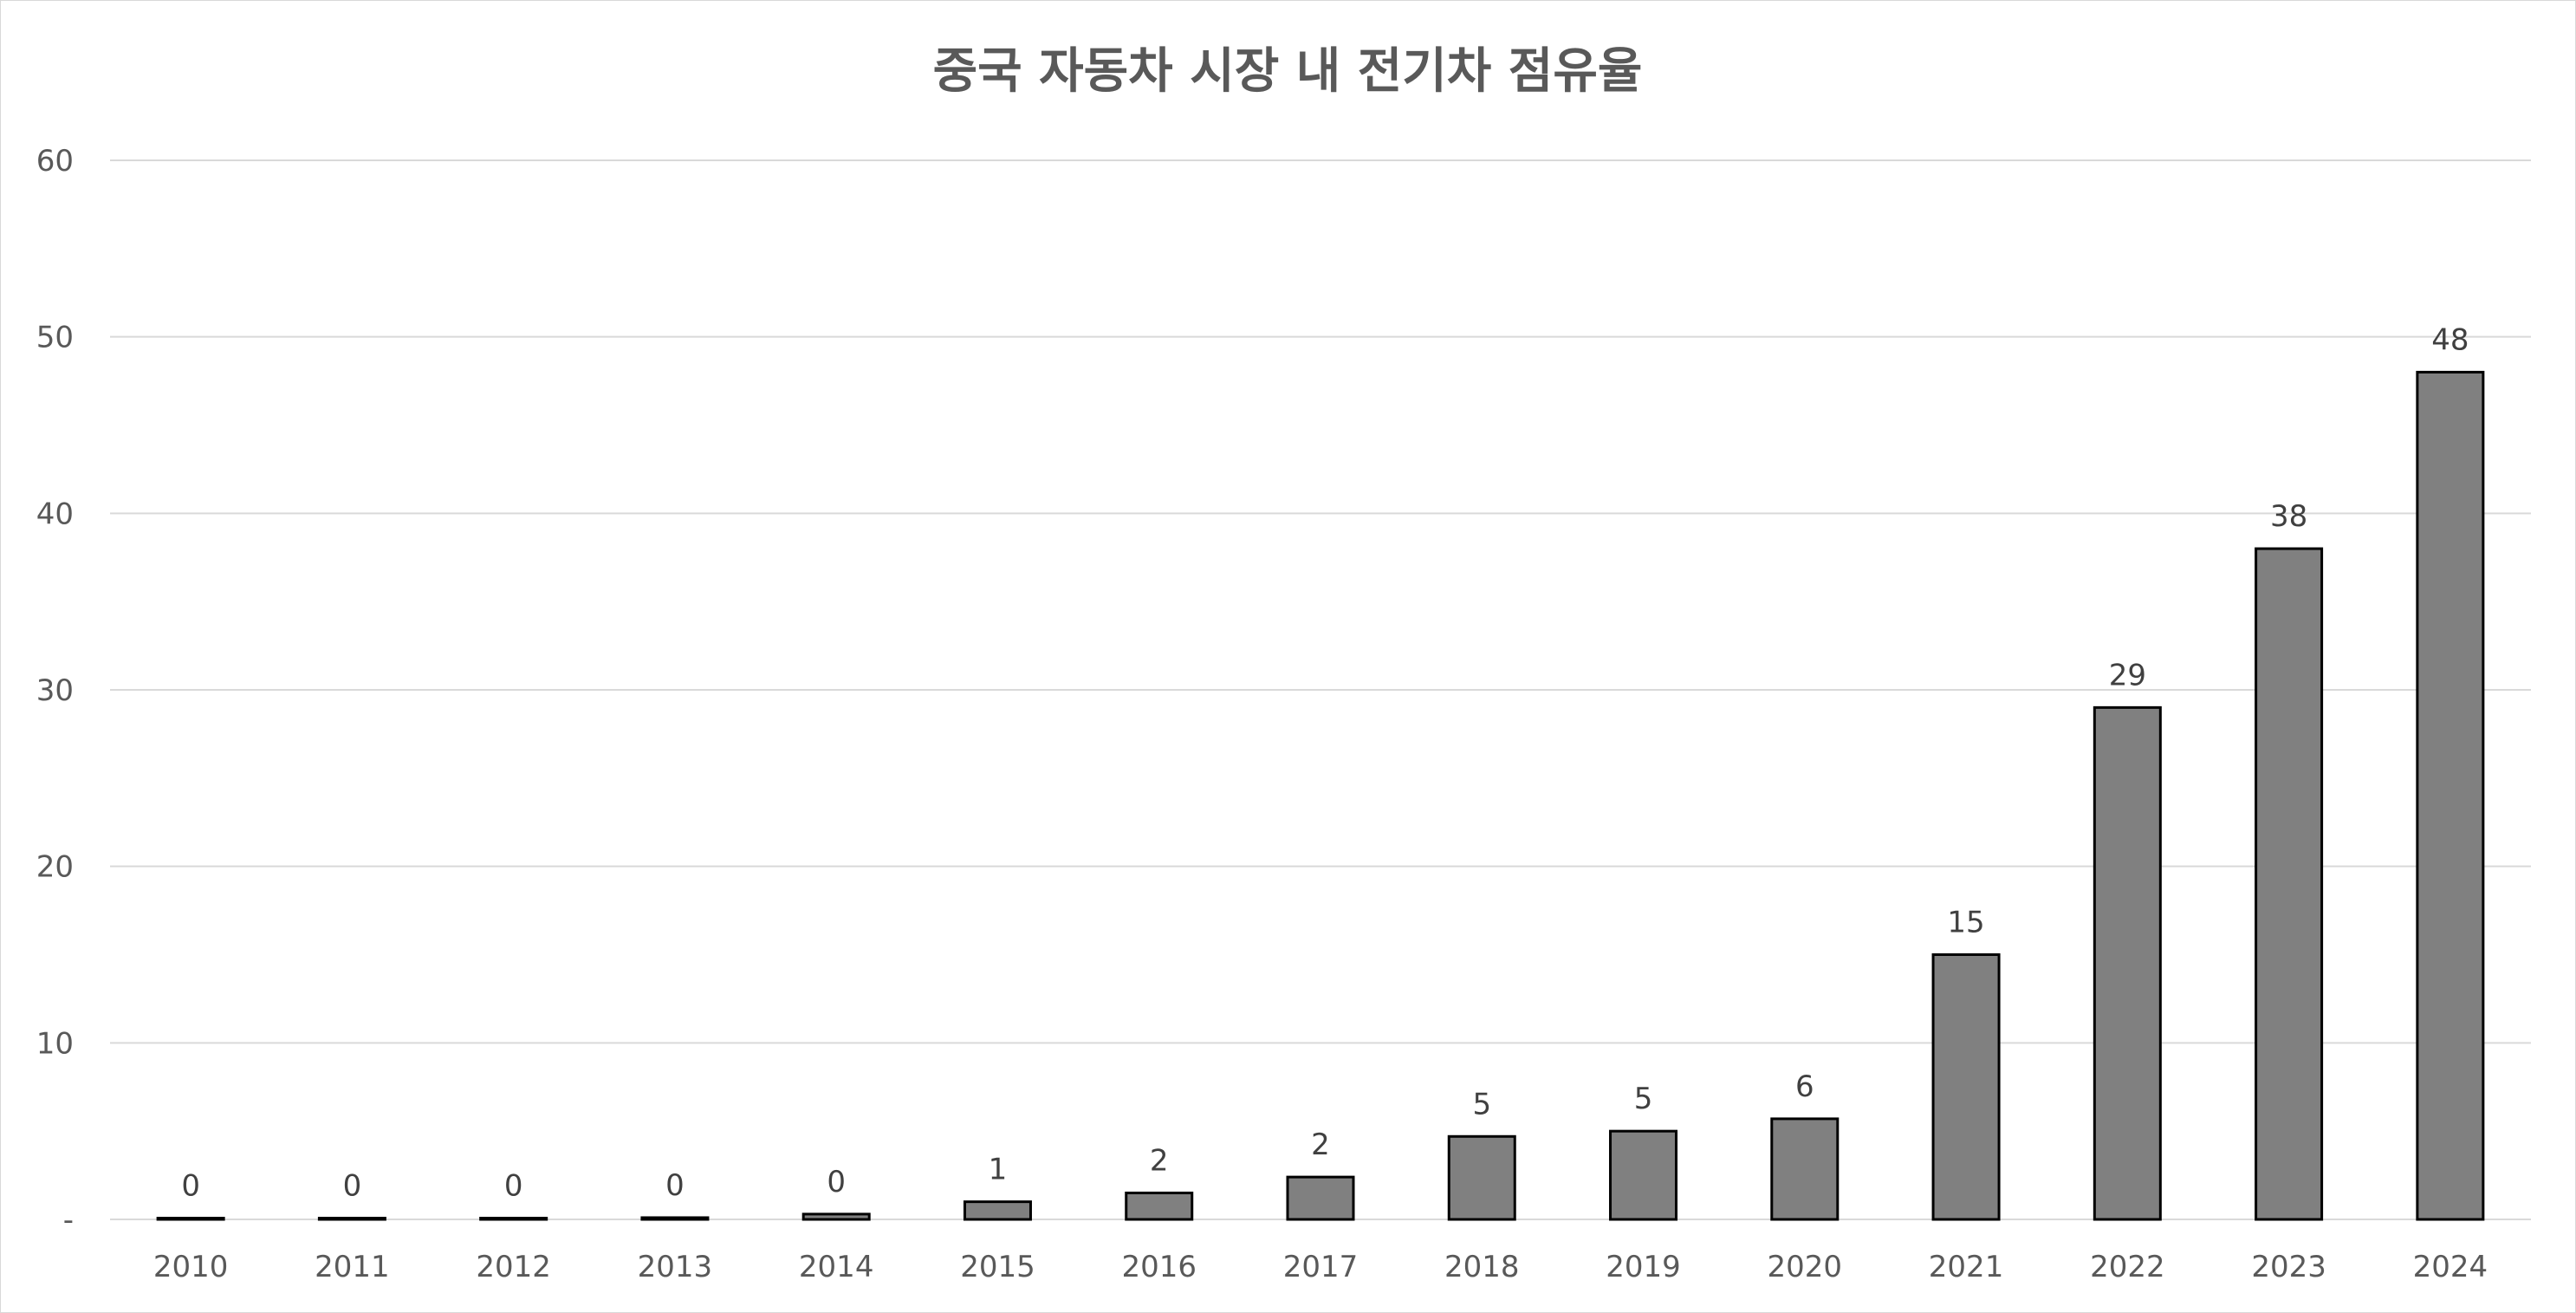  I want to click on x-tick-label: 2011, so click(352, 1267).